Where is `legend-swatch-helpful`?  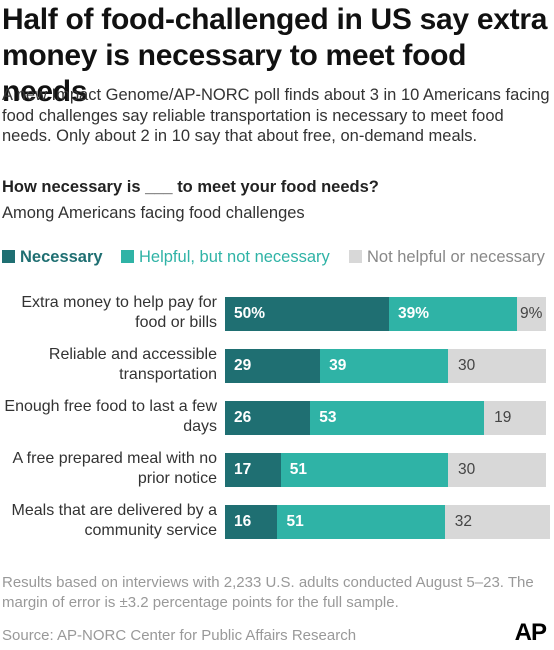
legend-swatch-helpful is located at coordinates (127, 256).